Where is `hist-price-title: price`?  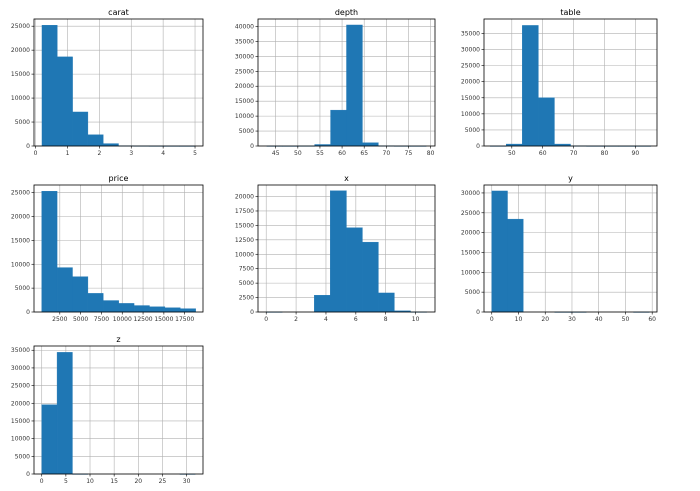
hist-price-title: price is located at coordinates (119, 178).